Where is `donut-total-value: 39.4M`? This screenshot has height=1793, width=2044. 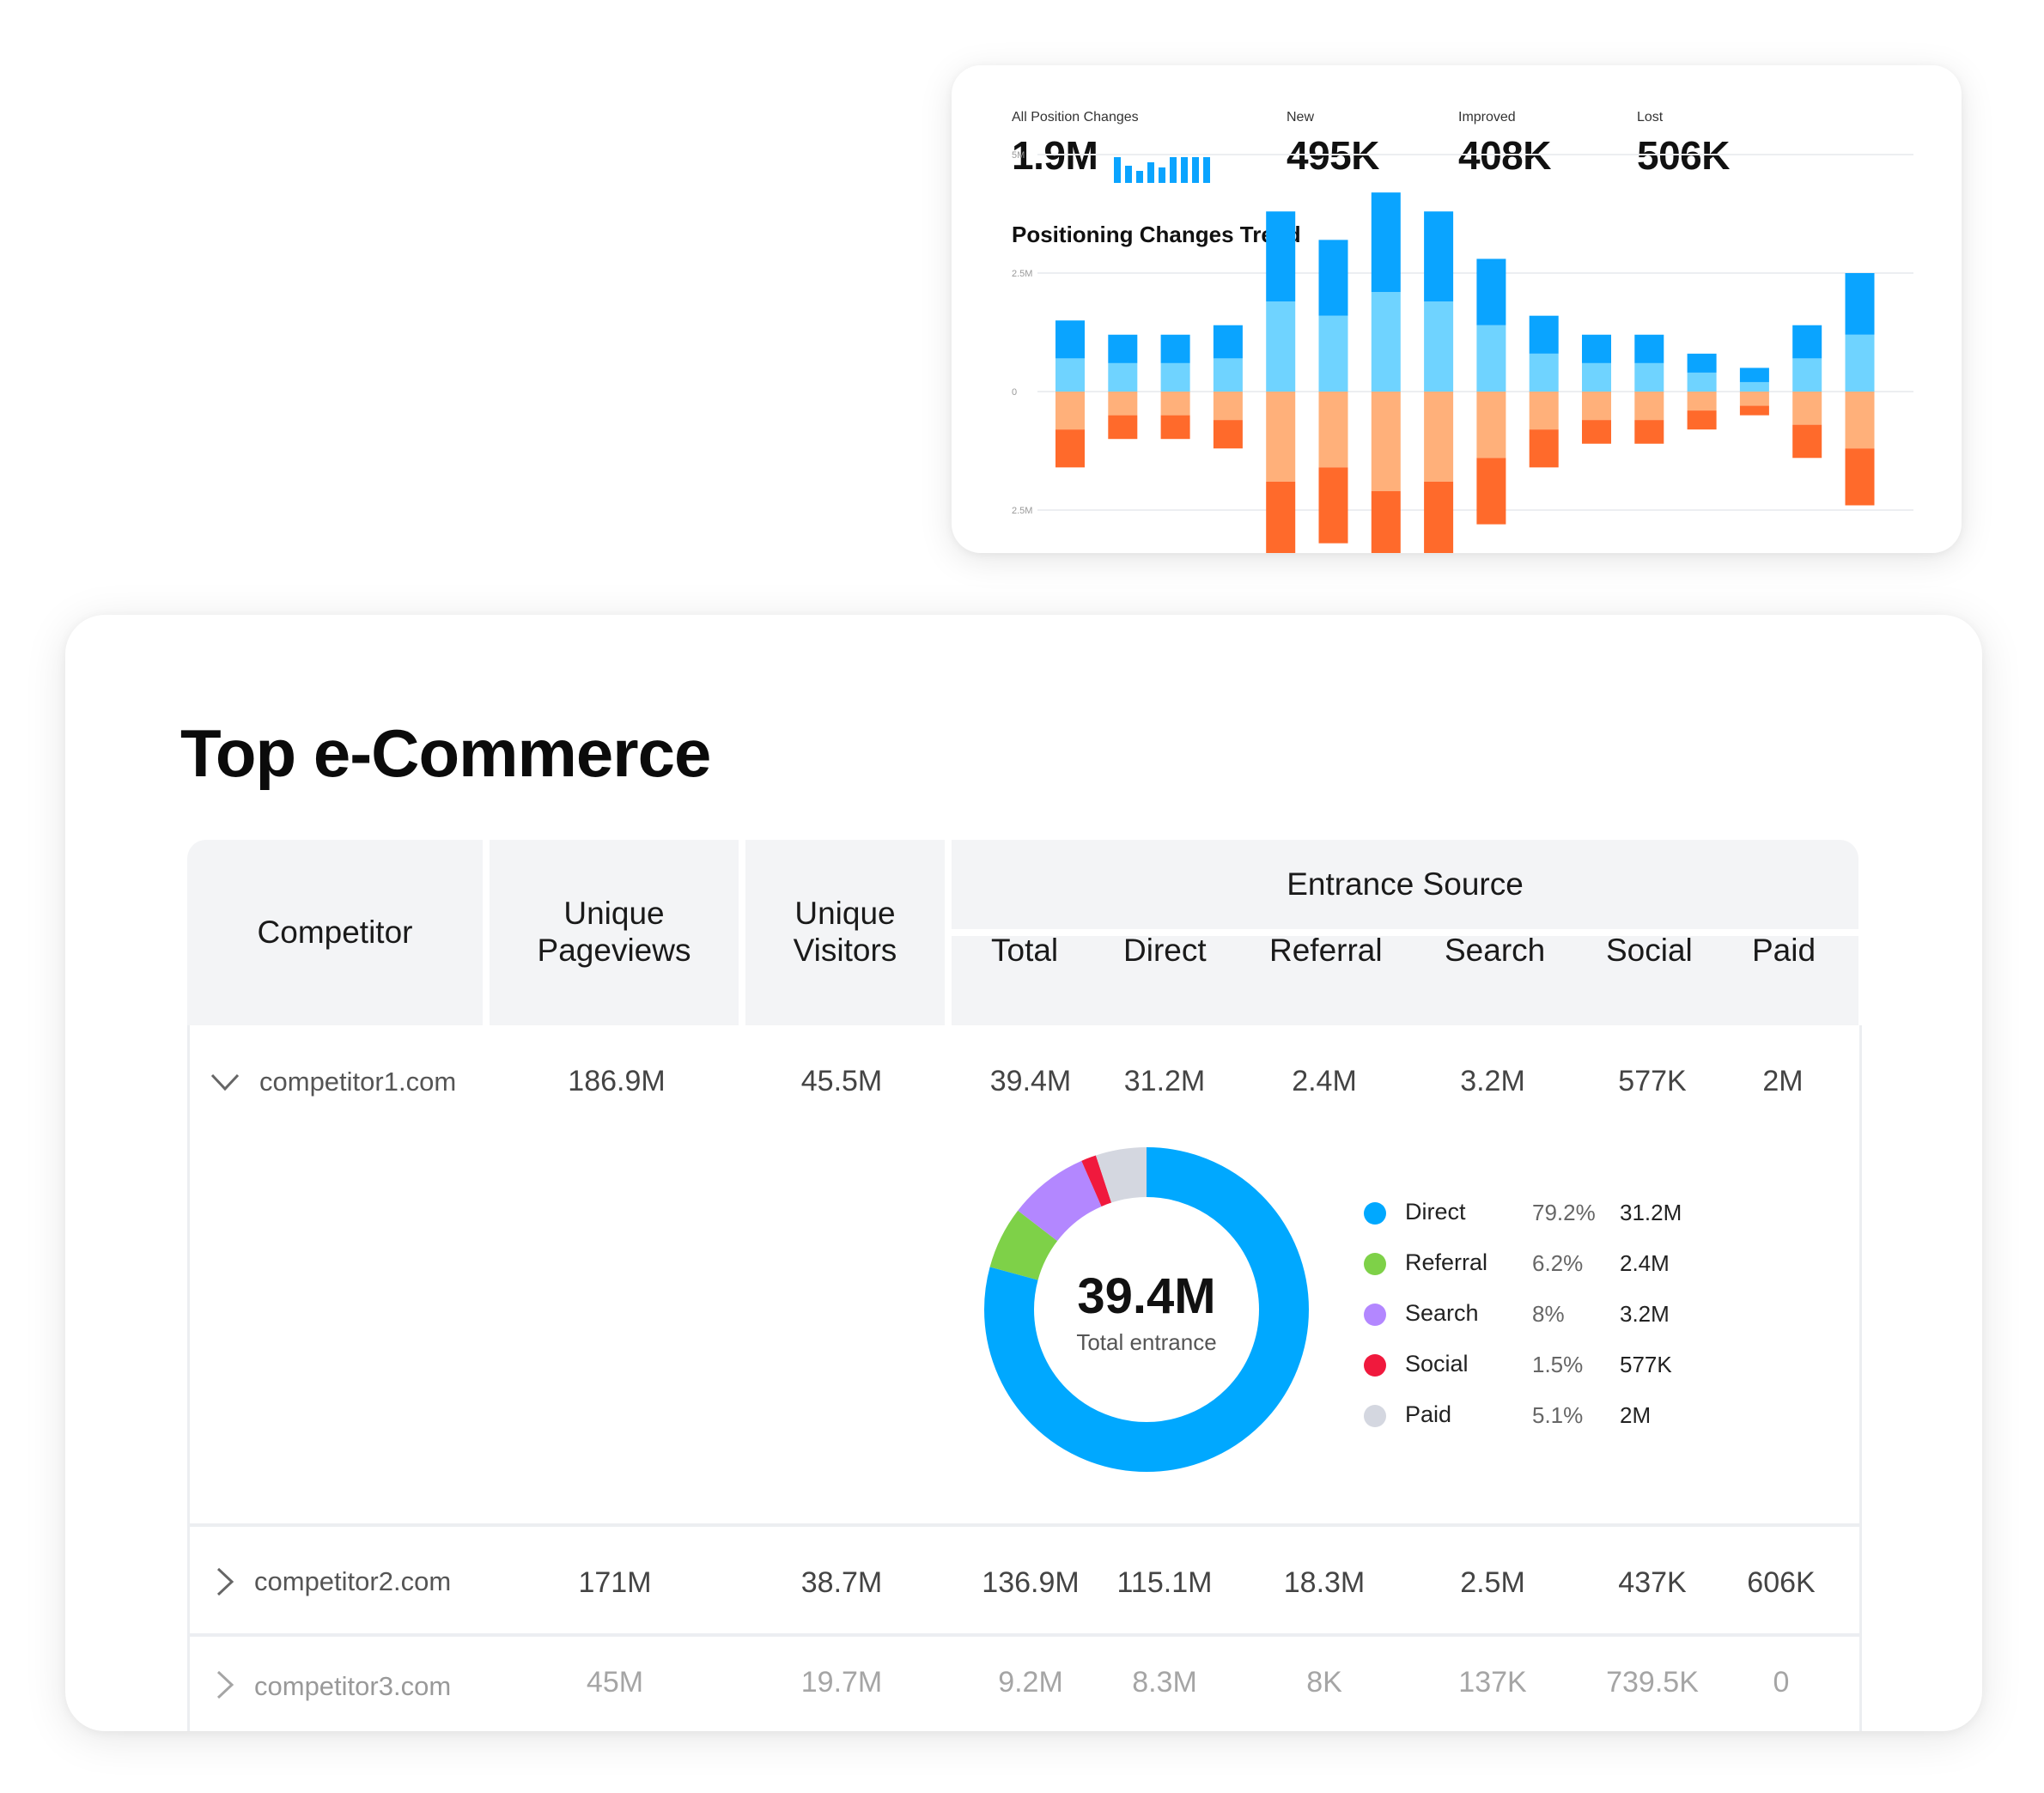 donut-total-value: 39.4M is located at coordinates (1146, 1296).